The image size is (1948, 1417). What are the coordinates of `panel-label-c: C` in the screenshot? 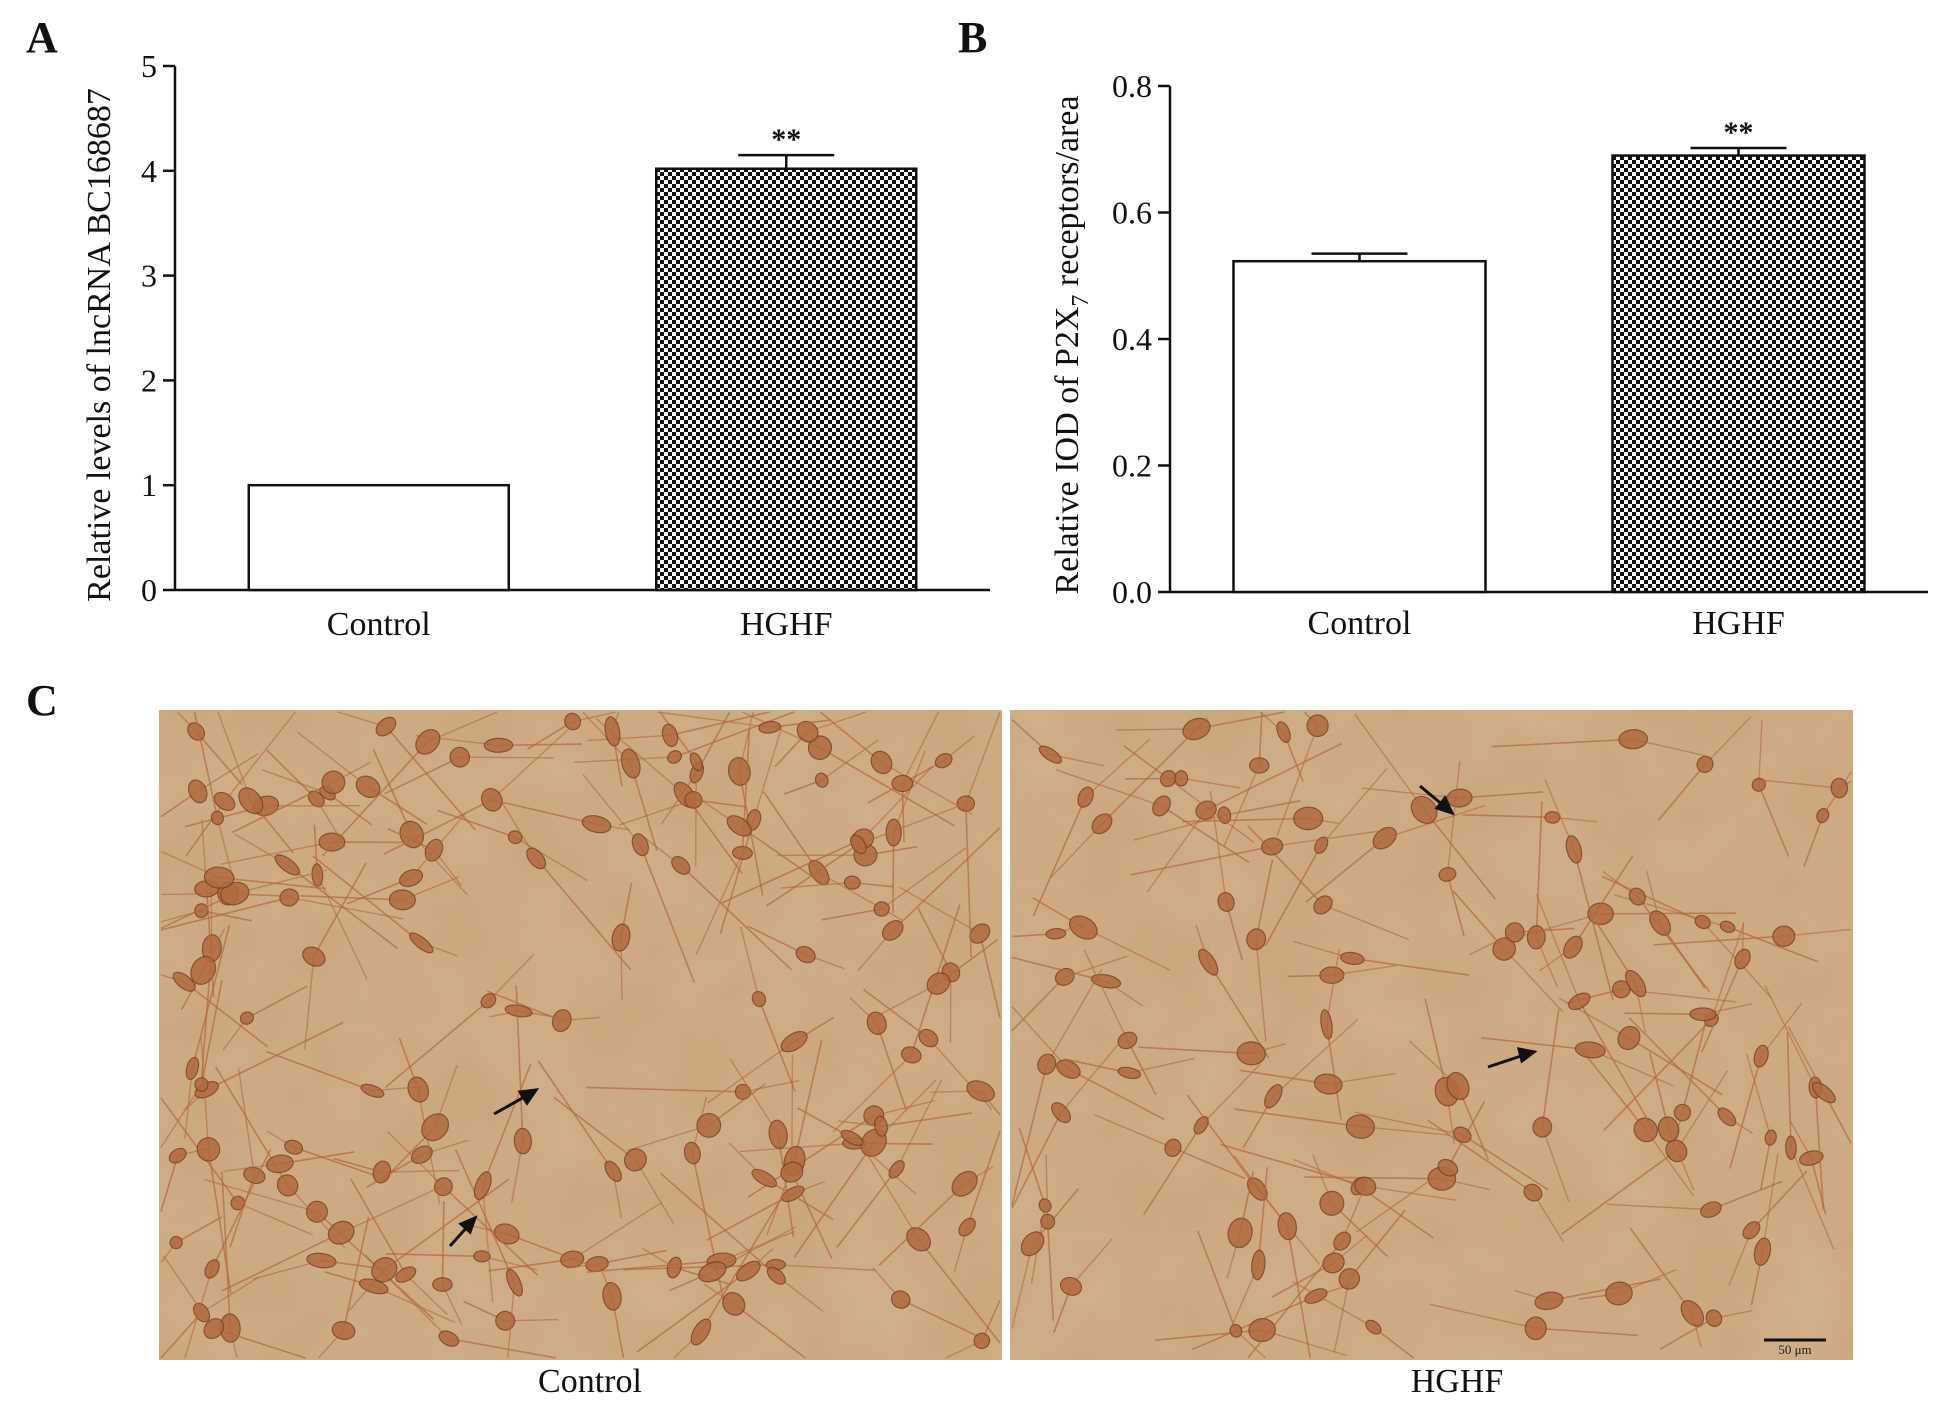 It's located at (42, 700).